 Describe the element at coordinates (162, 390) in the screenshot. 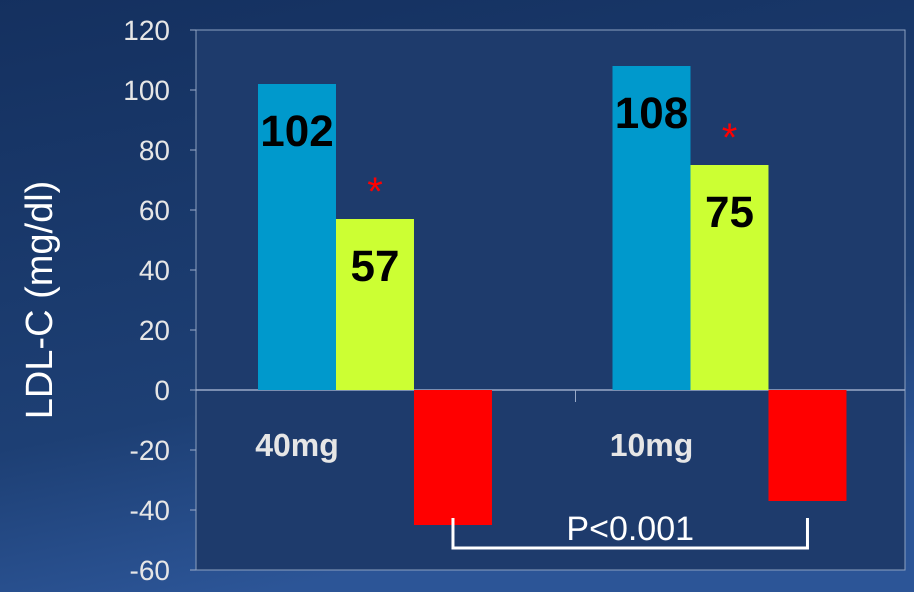

I see `y-tick-label: 0` at that location.